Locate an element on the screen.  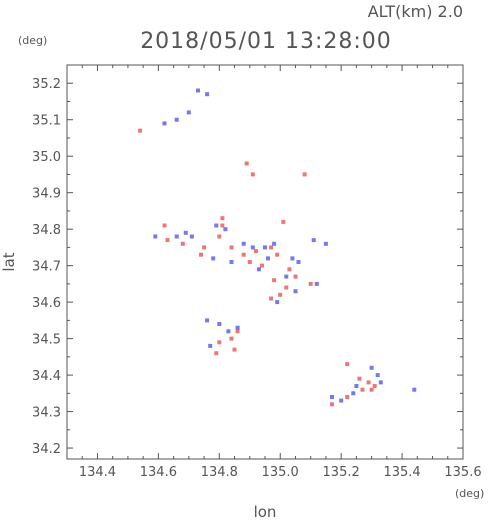
y-axis-unit: (deg) is located at coordinates (32, 40).